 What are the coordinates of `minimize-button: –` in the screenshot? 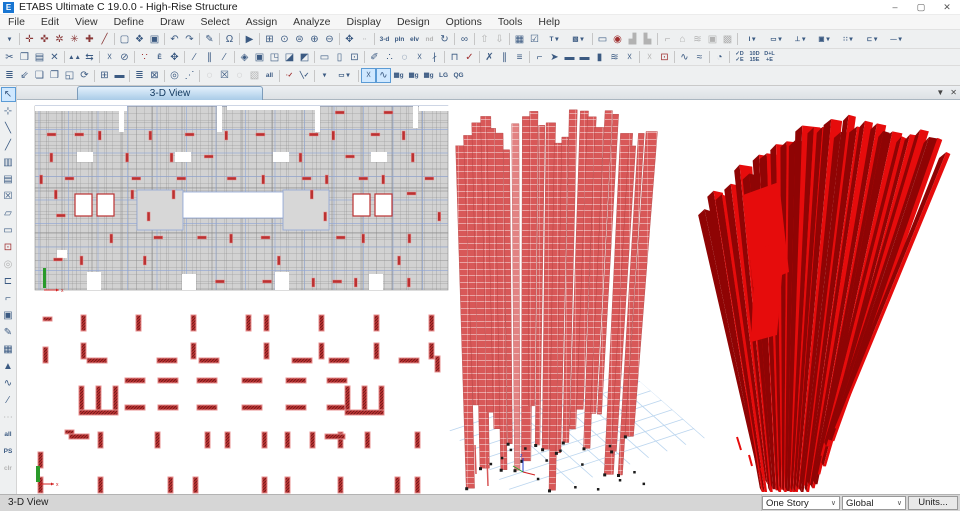 It's located at (895, 6).